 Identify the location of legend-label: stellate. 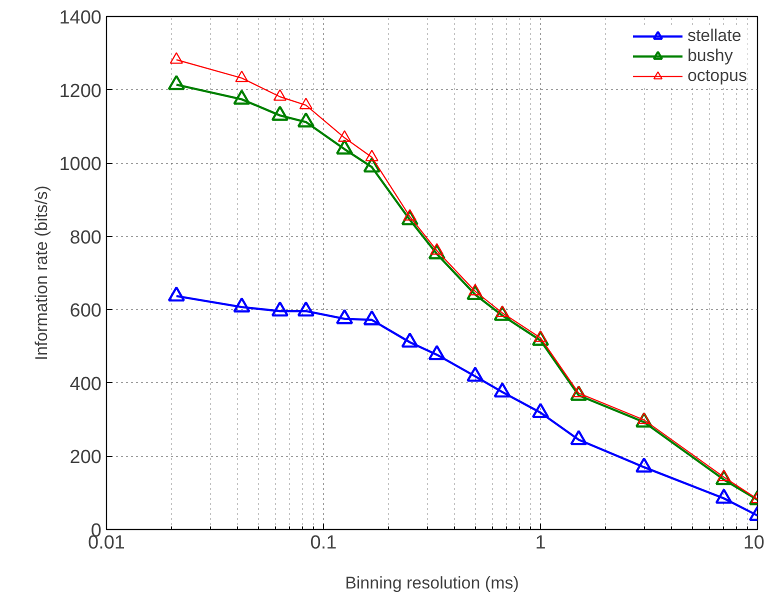
(714, 36).